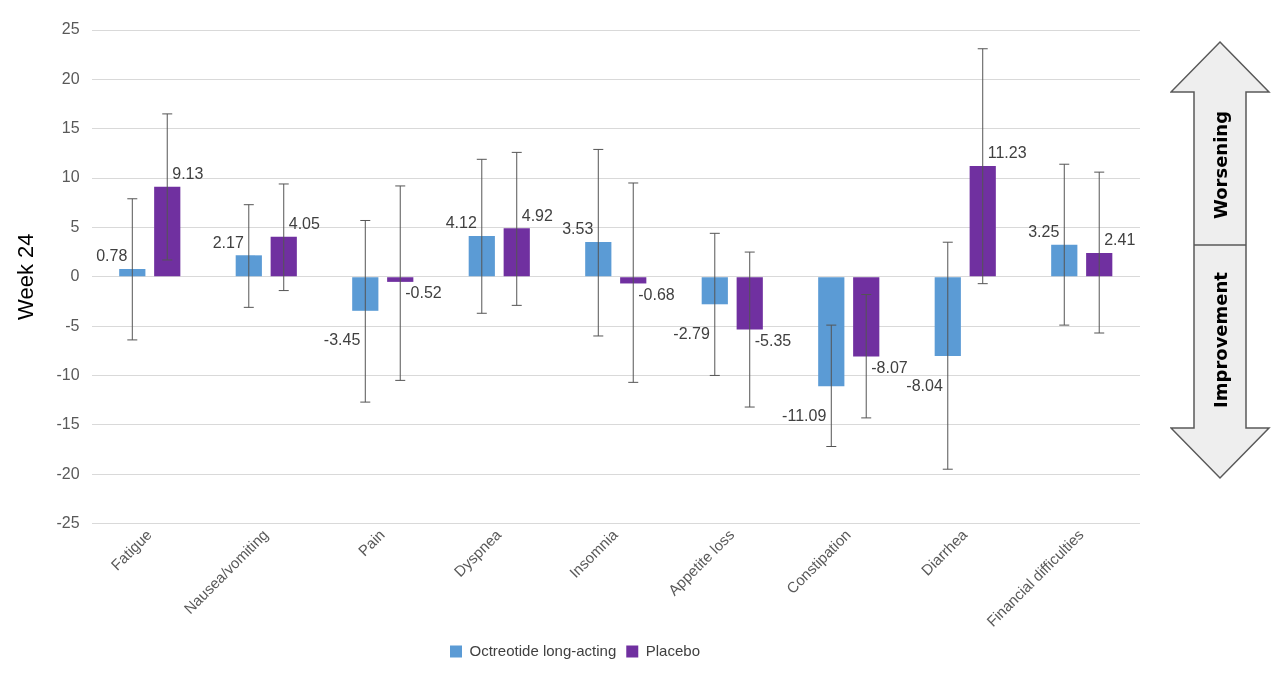 The height and width of the screenshot is (679, 1271). What do you see at coordinates (1220, 260) in the screenshot?
I see `double-arrow: Worsening Improvement` at bounding box center [1220, 260].